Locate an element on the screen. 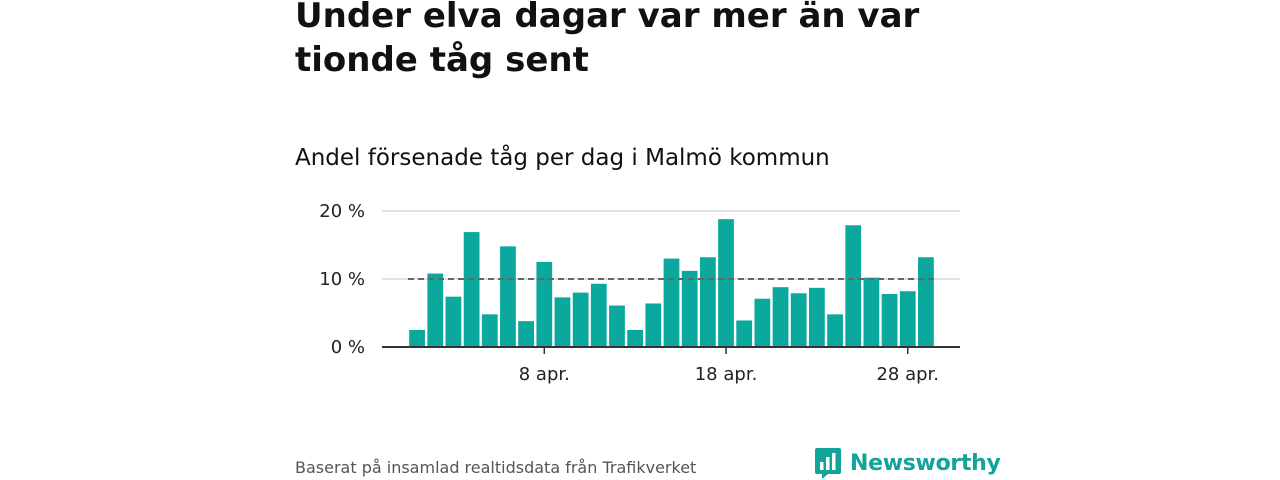 The image size is (1280, 480). y-tick-label: 0 % is located at coordinates (348, 347).